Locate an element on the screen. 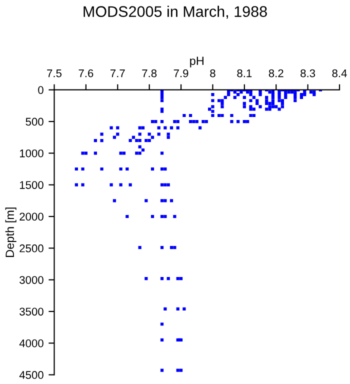 The height and width of the screenshot is (384, 350). x-tick-label: 7.5 is located at coordinates (54, 73).